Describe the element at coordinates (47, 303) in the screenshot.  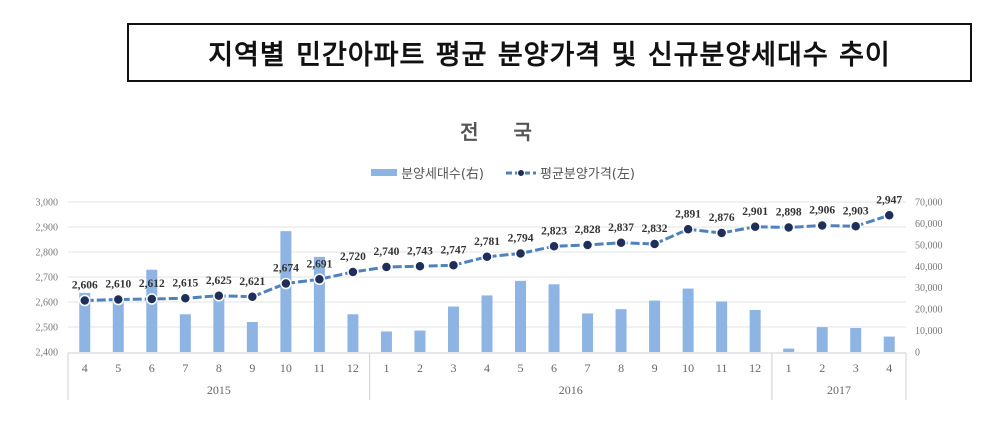
I see `y-left-tick-label: 2,600` at that location.